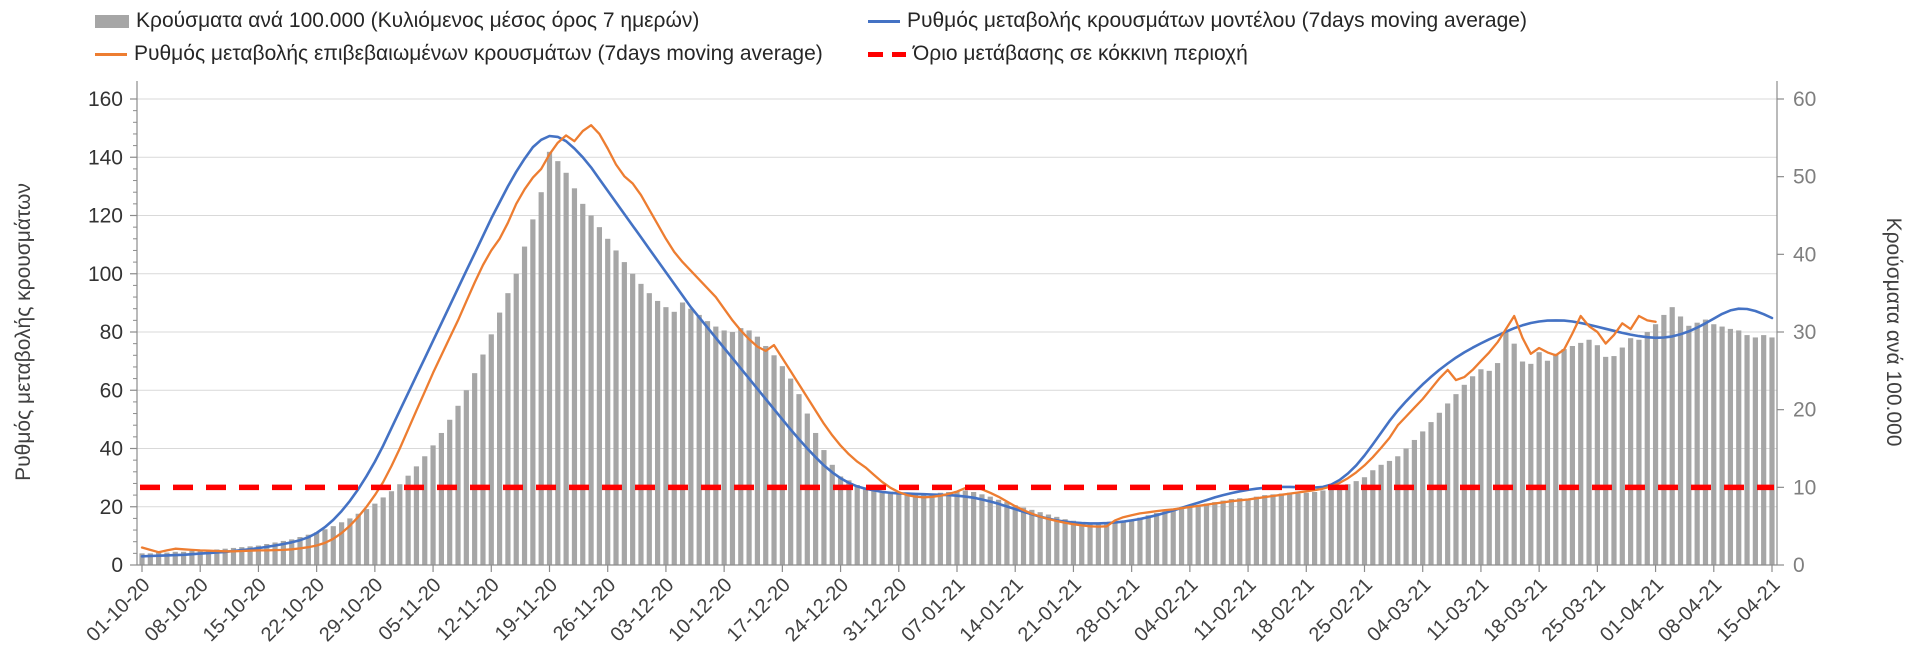  What do you see at coordinates (293, 610) in the screenshot?
I see `x-axis-tick-label: 22-10-20` at bounding box center [293, 610].